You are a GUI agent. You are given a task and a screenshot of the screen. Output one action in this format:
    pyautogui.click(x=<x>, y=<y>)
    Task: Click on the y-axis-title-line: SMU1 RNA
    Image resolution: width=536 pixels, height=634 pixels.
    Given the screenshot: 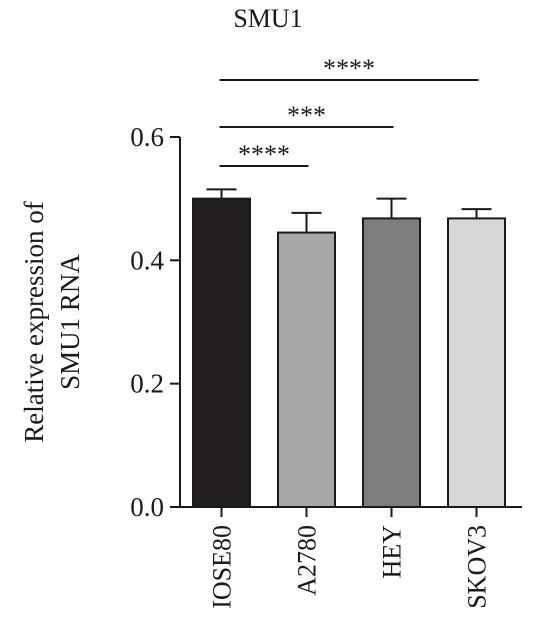 What is the action you would take?
    pyautogui.click(x=70, y=322)
    